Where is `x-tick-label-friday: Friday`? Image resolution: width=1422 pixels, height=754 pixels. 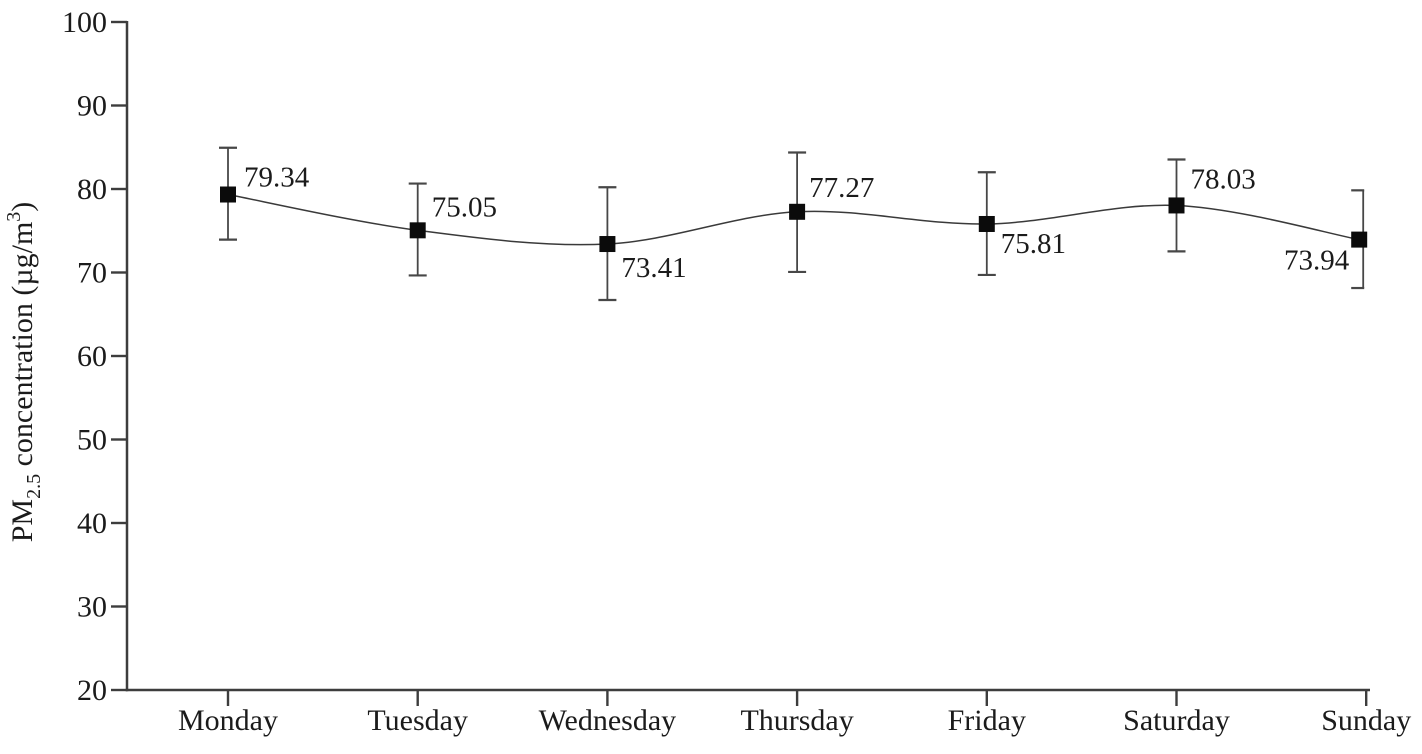 x-tick-label-friday: Friday is located at coordinates (987, 720).